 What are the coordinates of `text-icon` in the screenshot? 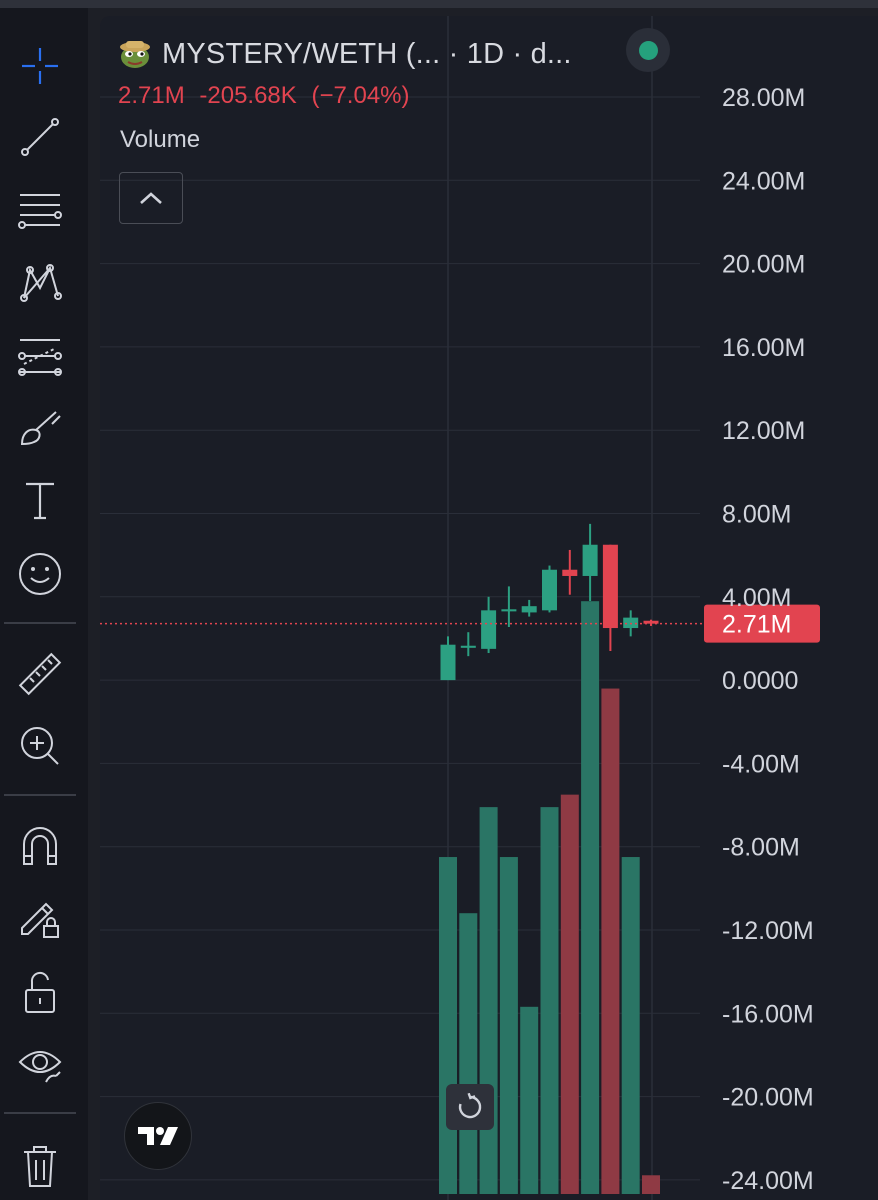 It's located at (40, 500).